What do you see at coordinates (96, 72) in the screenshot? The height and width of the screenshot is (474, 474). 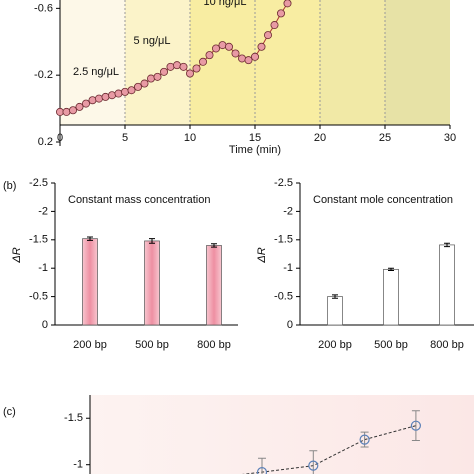 I see `annotation: 2.5 ng/μL` at bounding box center [96, 72].